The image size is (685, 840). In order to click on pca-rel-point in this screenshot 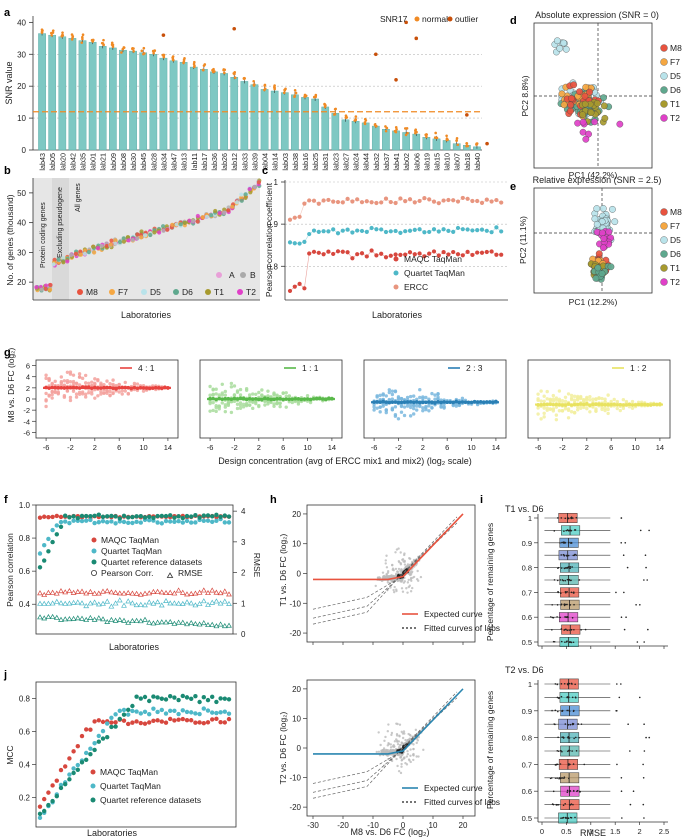, I will do `click(603, 208)`.